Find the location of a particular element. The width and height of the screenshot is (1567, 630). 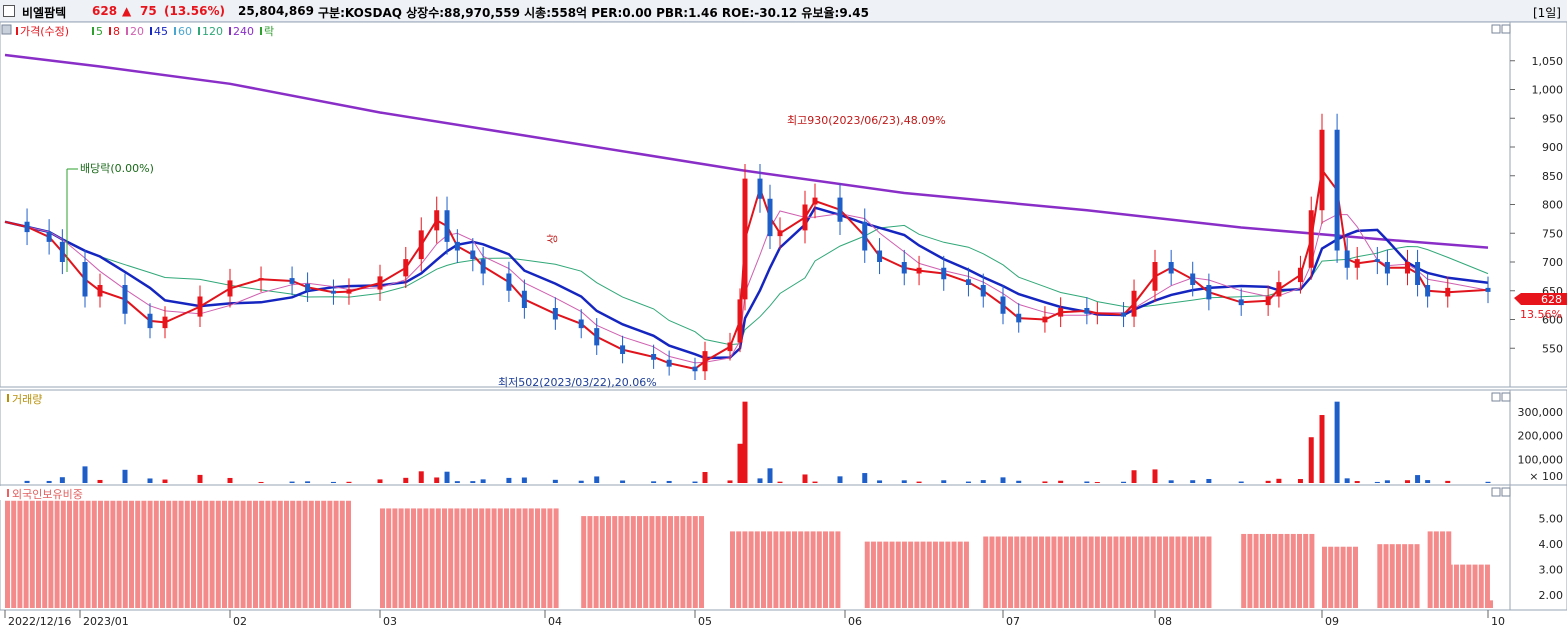

date-tick-label: 08 is located at coordinates (1165, 621).